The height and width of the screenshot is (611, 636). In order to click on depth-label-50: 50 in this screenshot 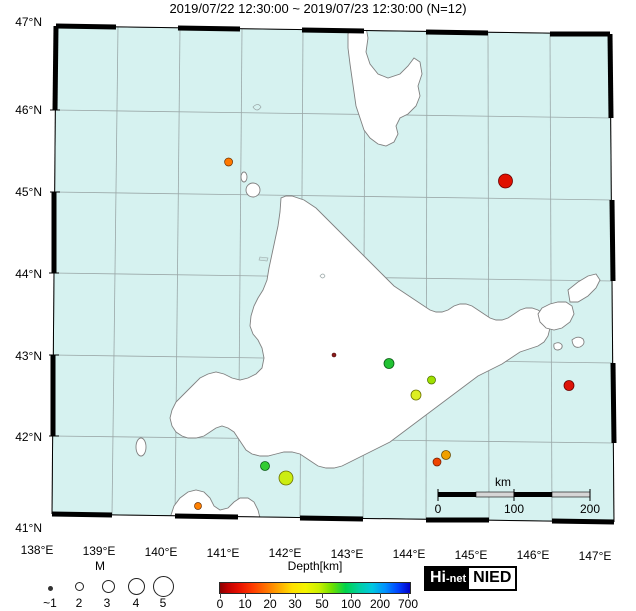, I will do `click(322, 604)`.